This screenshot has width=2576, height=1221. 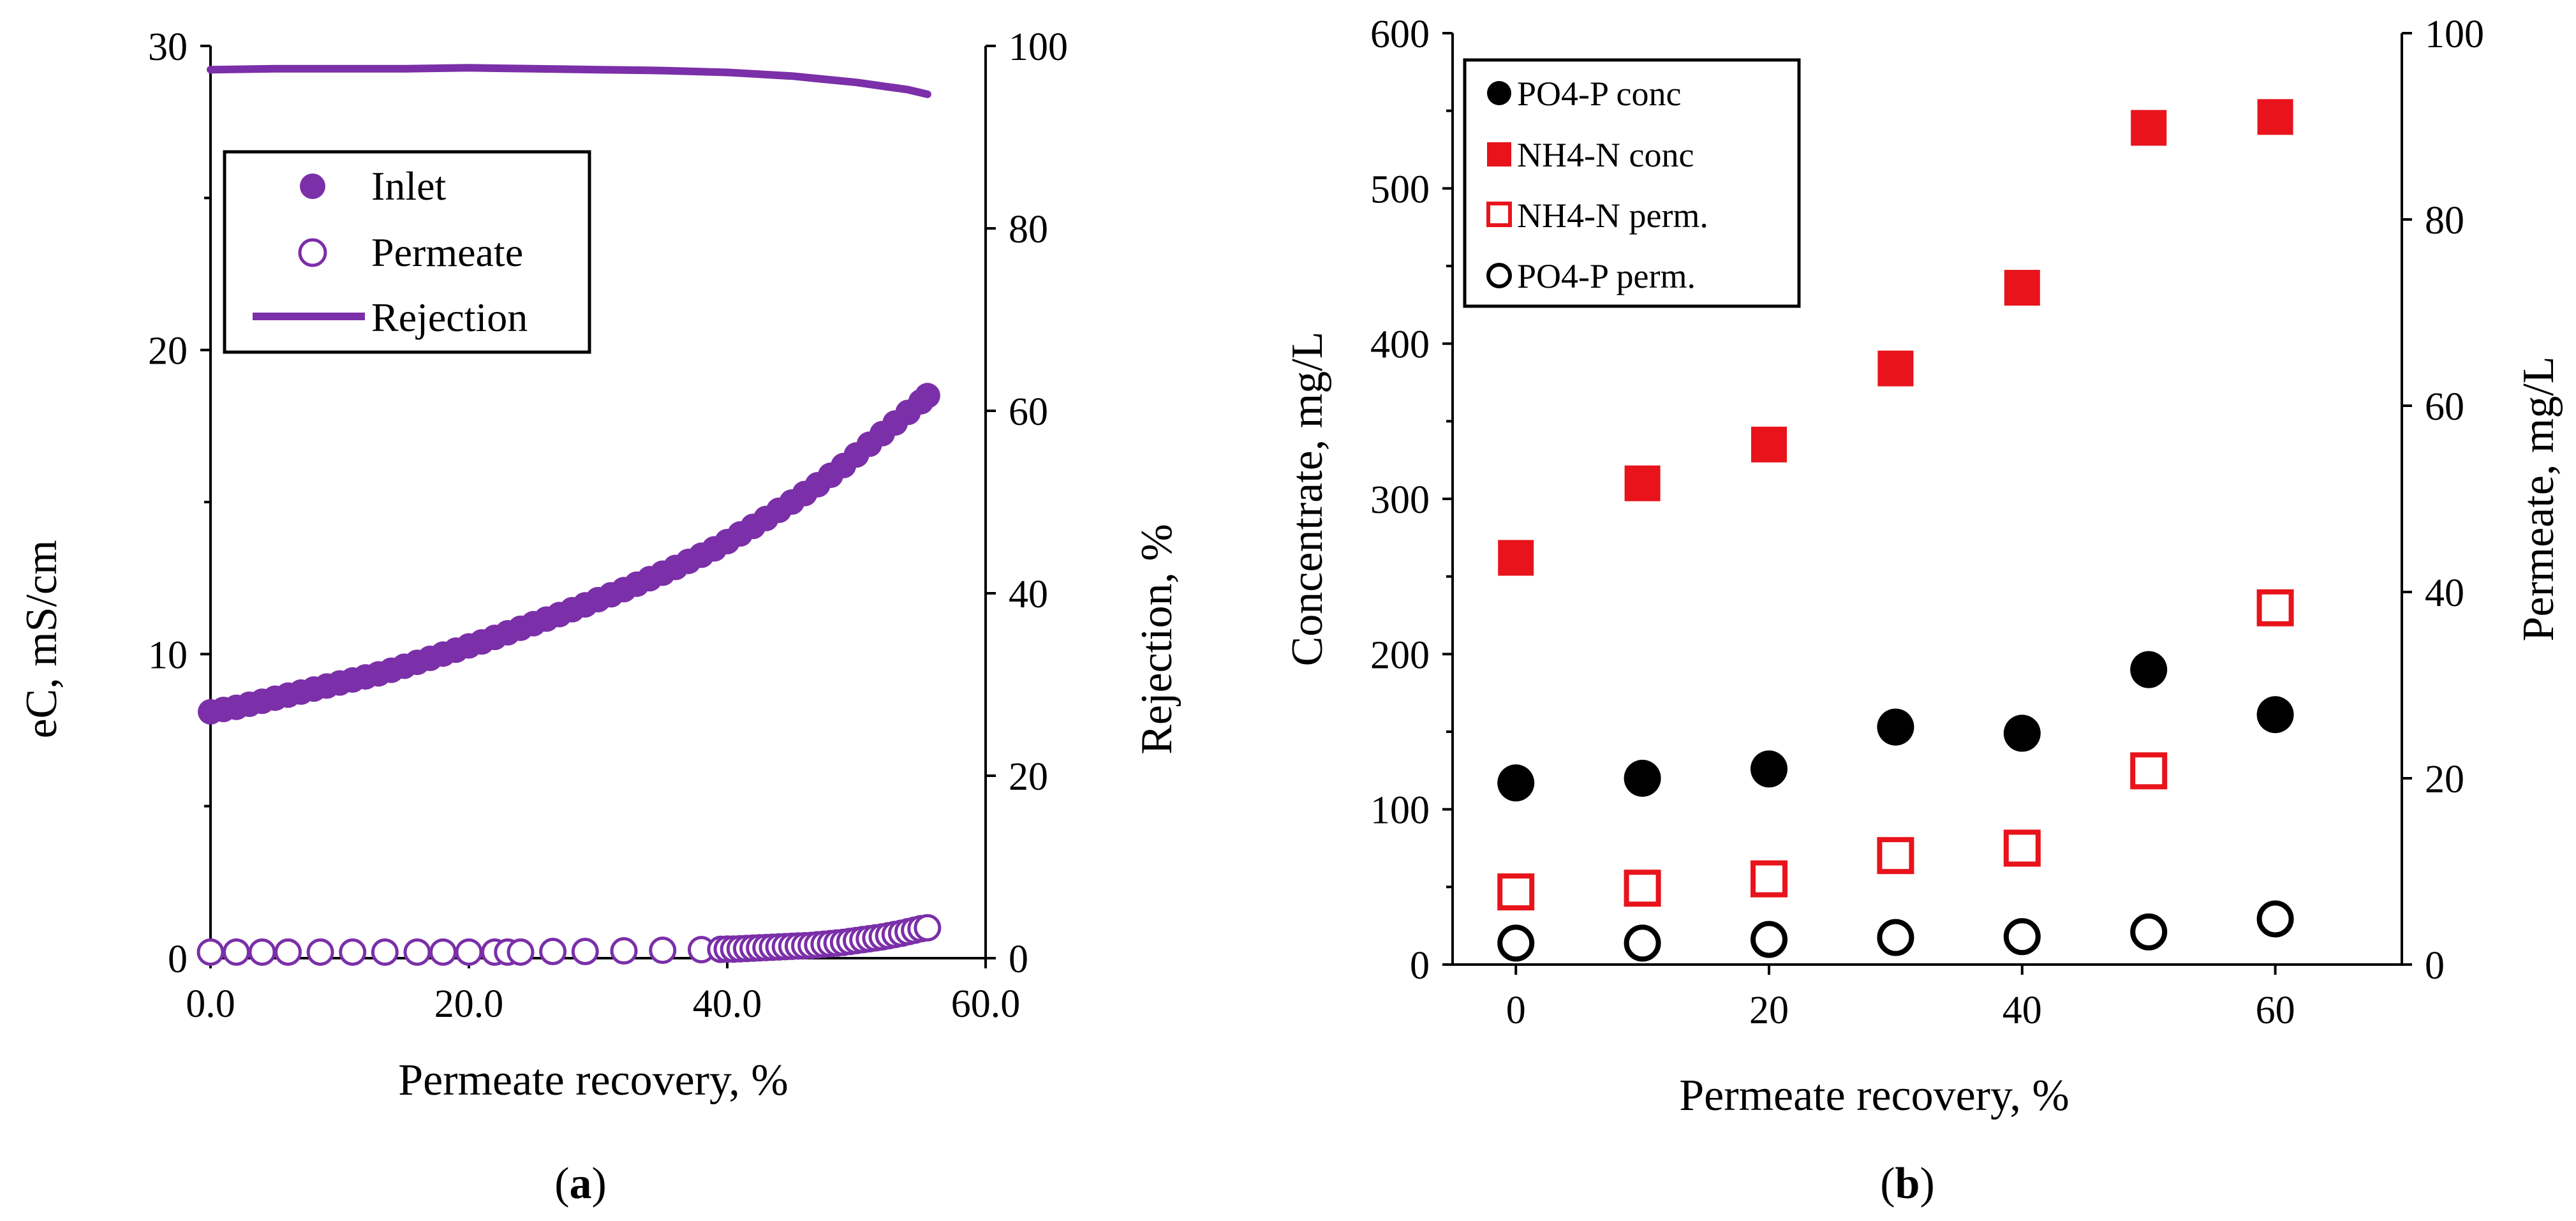 What do you see at coordinates (1400, 811) in the screenshot?
I see `y-tick-label: 100` at bounding box center [1400, 811].